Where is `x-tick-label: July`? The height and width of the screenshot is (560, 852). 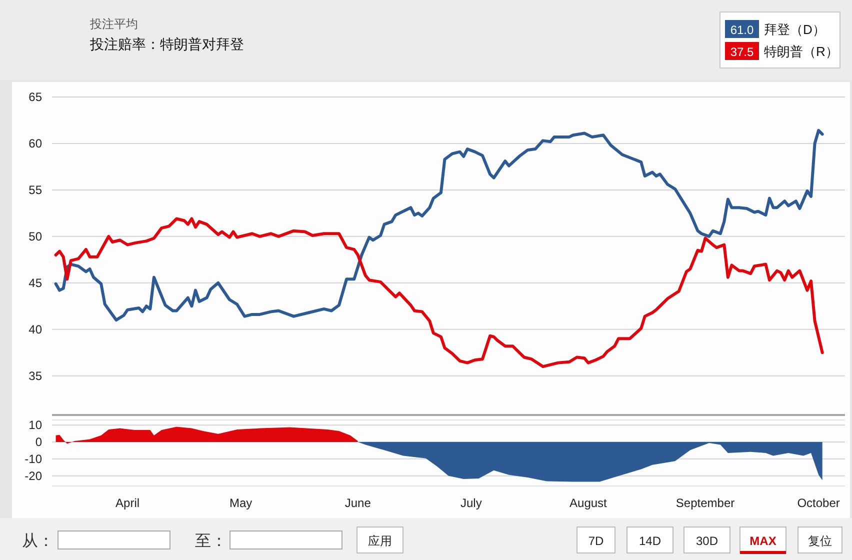
x-tick-label: July is located at coordinates (471, 503).